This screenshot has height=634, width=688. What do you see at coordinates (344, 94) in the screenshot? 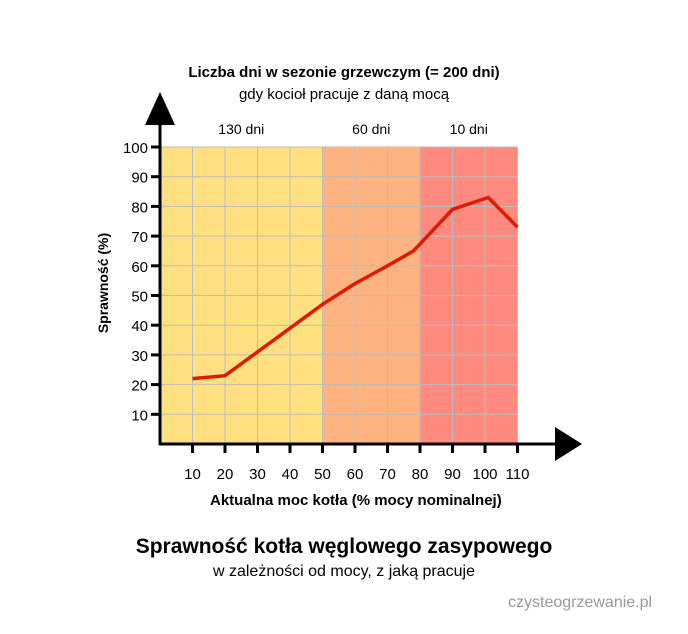
I see `top-subtitle: gdy kocioł pracuje z daną mocą` at bounding box center [344, 94].